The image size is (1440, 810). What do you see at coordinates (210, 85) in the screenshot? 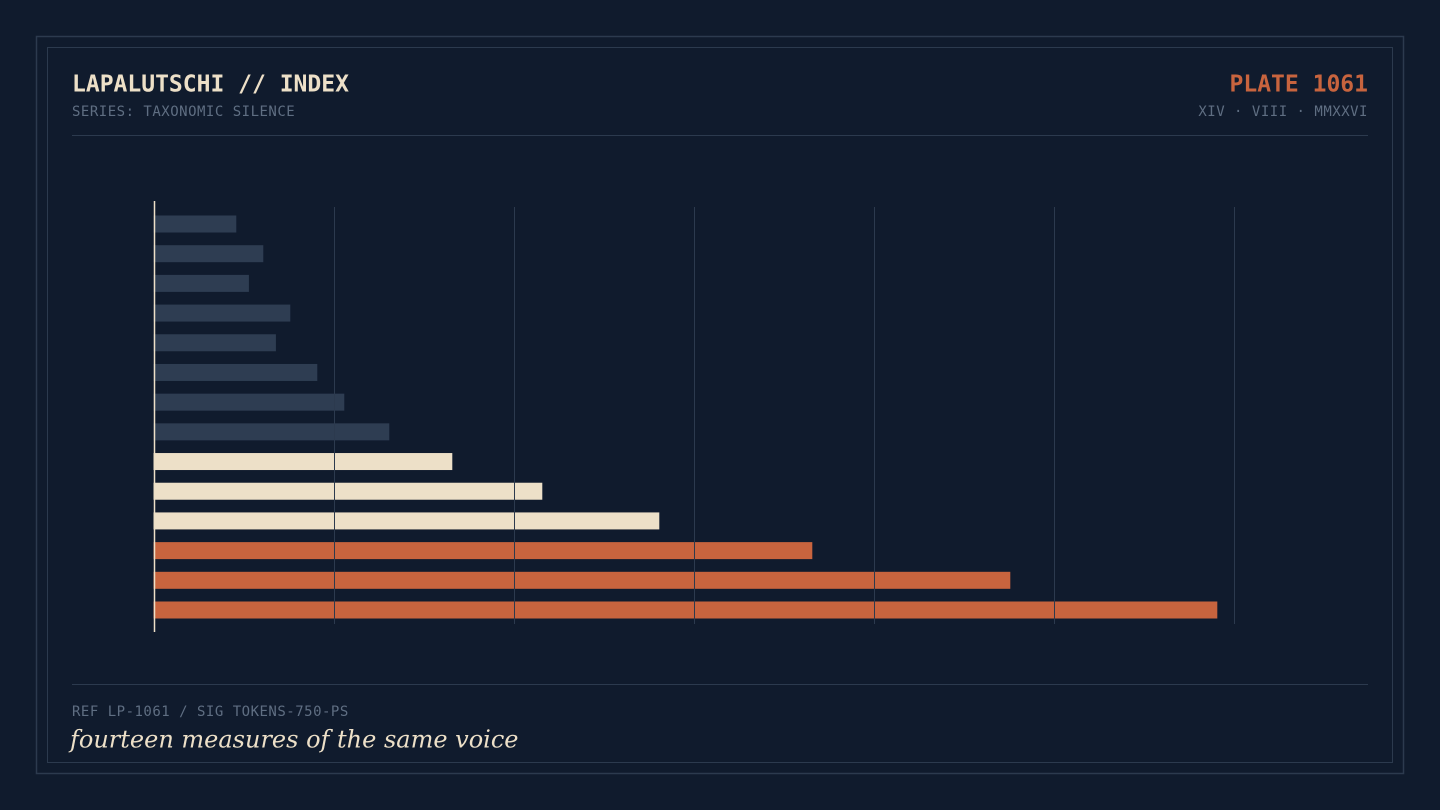
I see `chart-title: LAPALUTSCHI // INDEX` at bounding box center [210, 85].